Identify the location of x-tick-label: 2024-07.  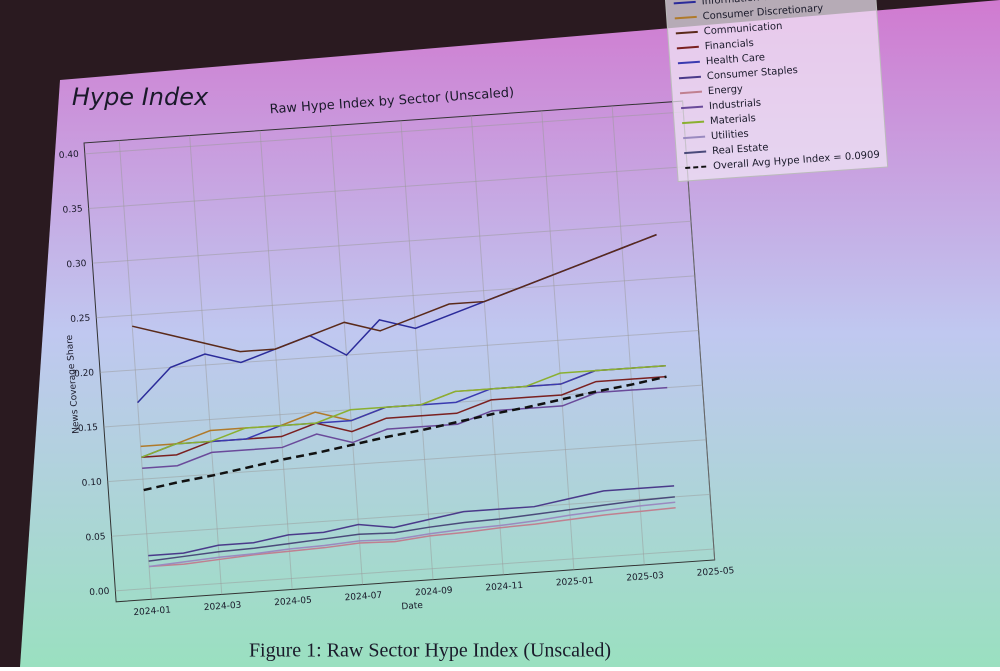
(363, 597).